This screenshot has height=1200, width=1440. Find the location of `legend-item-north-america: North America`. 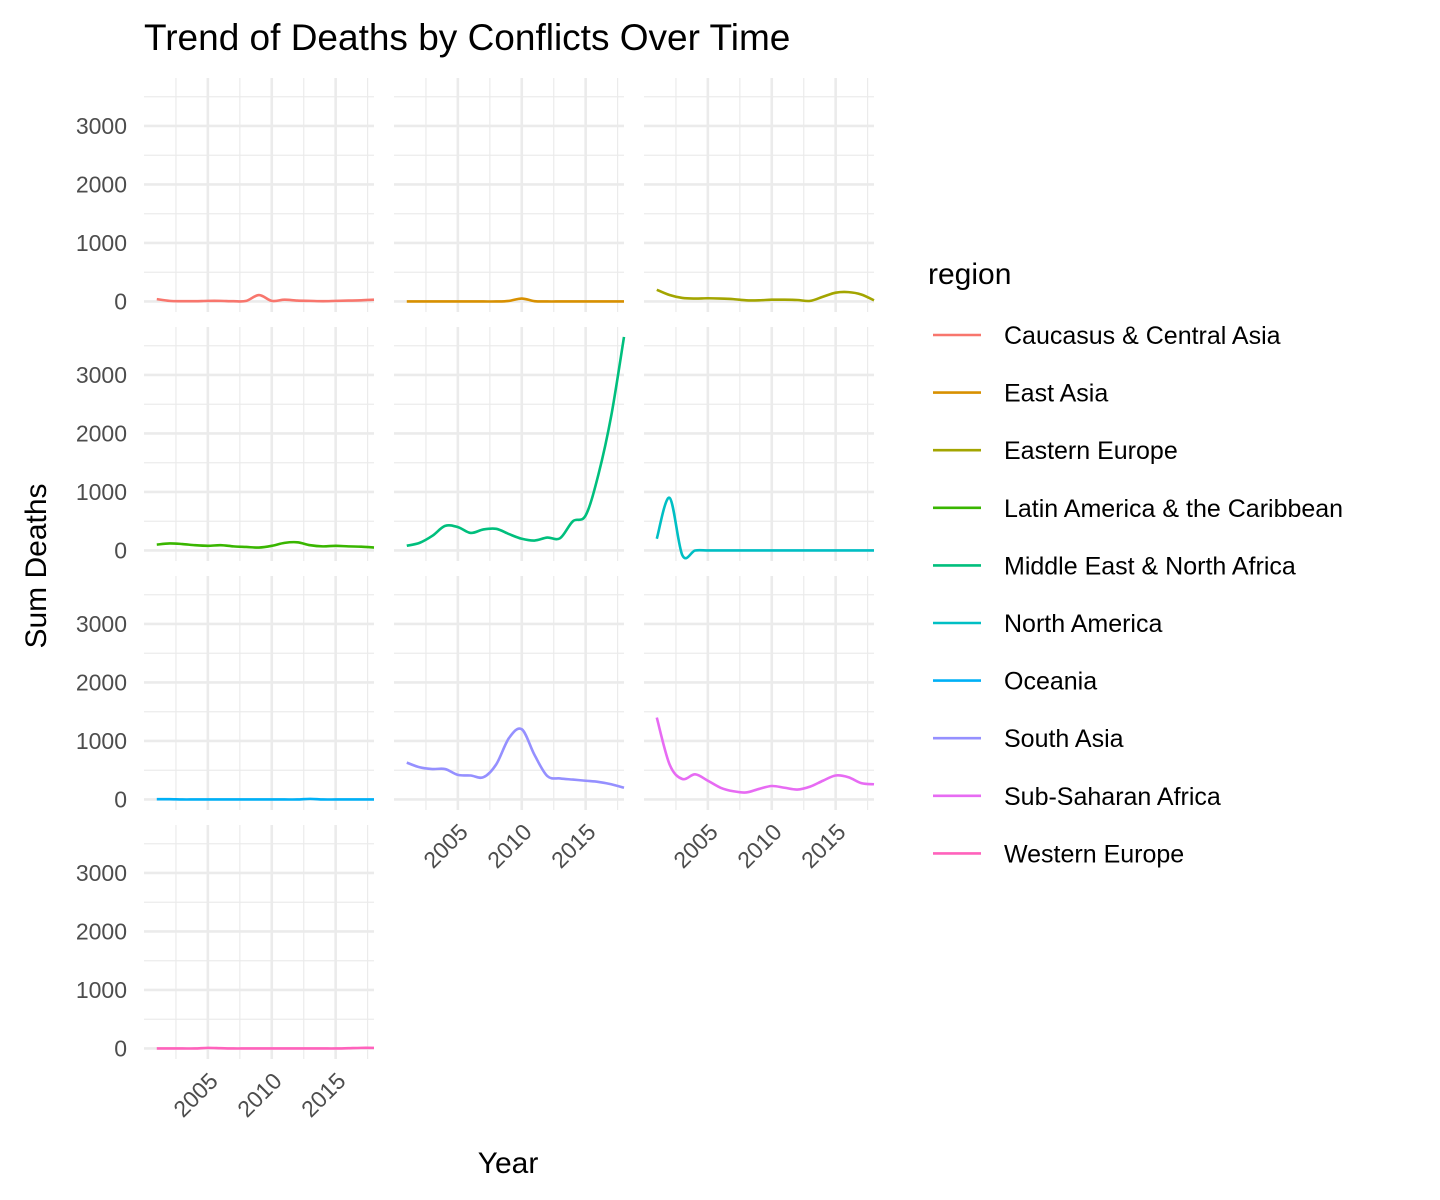

legend-item-north-america: North America is located at coordinates (1047, 624).